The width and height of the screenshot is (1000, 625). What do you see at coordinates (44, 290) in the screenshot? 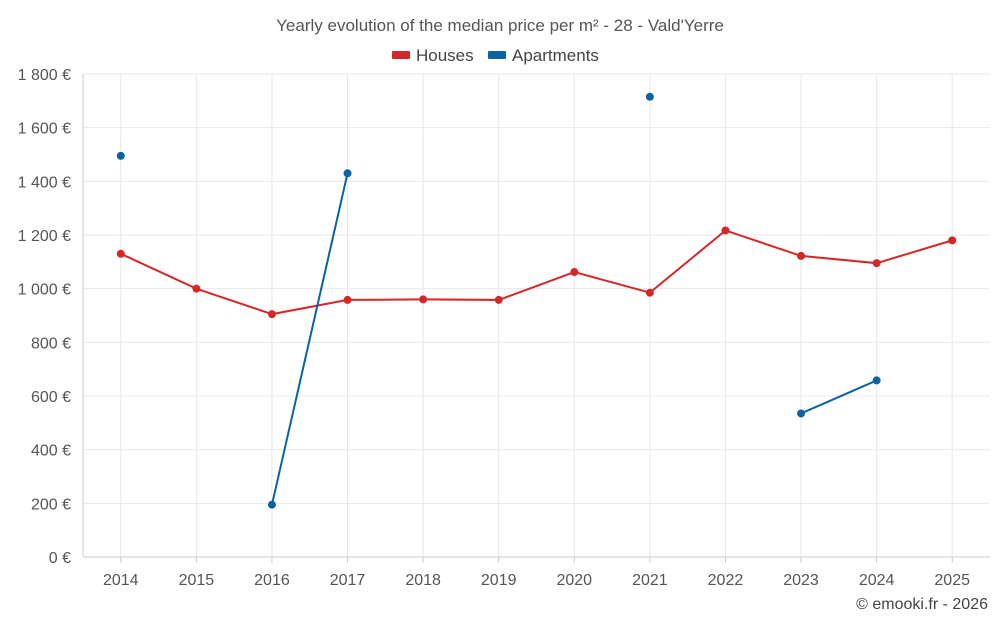
I see `y-tick-label: 1 000 €` at bounding box center [44, 290].